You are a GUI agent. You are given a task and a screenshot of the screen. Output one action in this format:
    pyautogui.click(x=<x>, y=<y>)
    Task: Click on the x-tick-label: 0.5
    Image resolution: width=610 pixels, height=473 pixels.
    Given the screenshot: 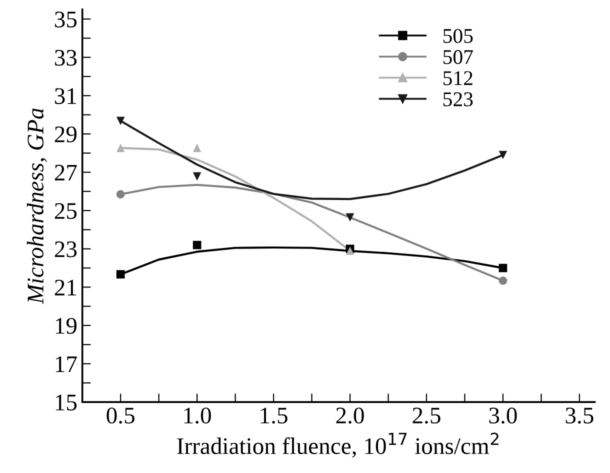 What is the action you would take?
    pyautogui.click(x=120, y=416)
    